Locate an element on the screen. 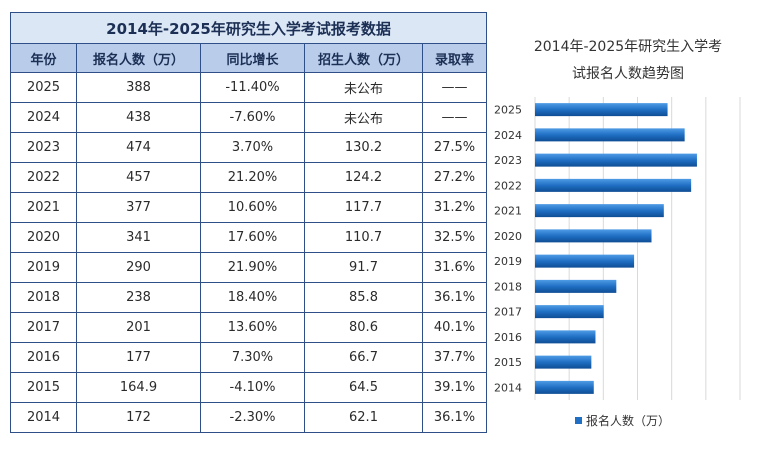 The image size is (764, 463). y-tick-label: 2021 is located at coordinates (508, 211).